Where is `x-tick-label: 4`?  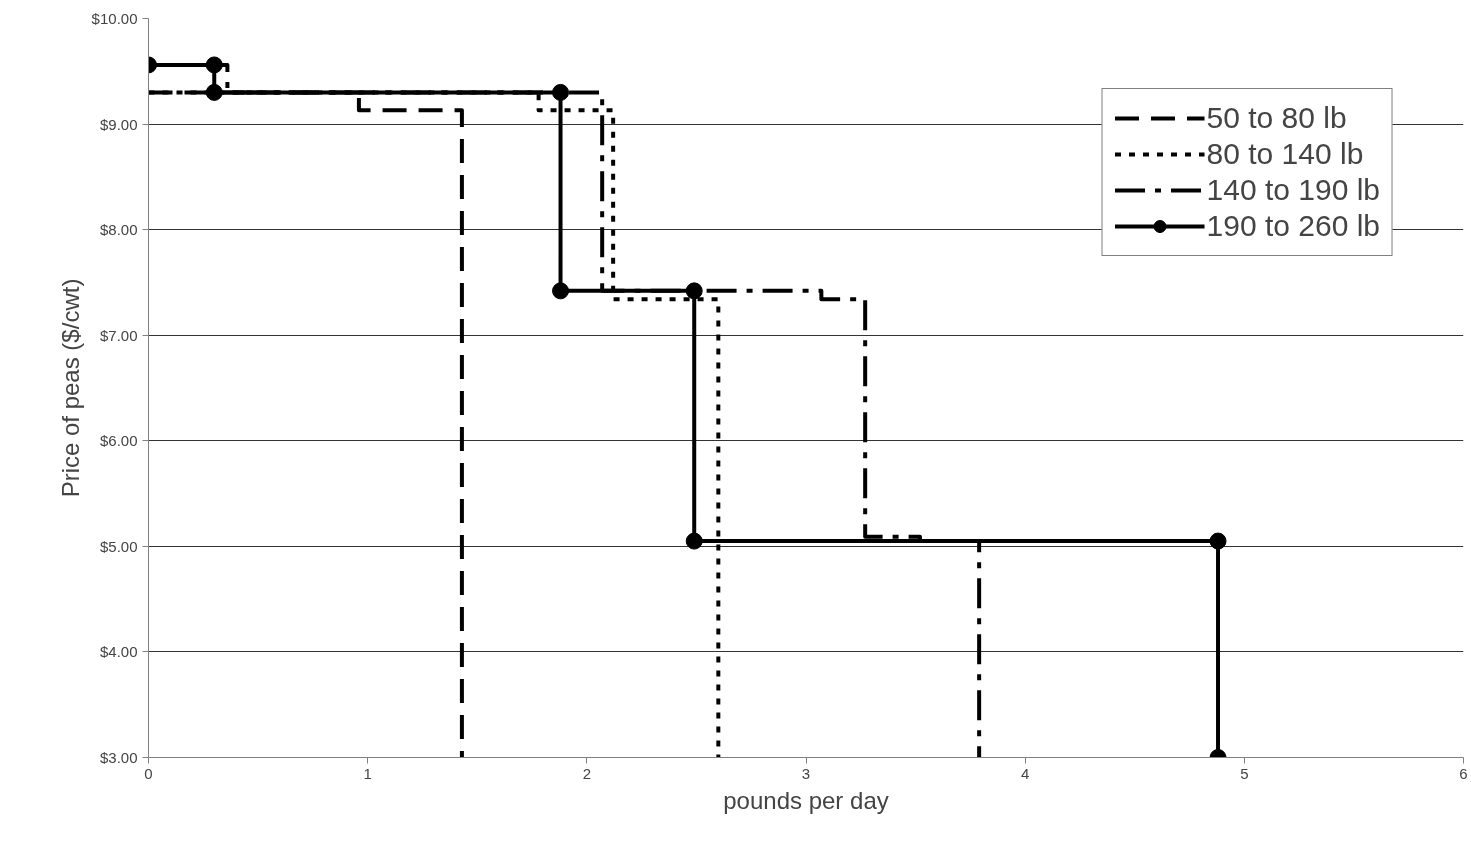 x-tick-label: 4 is located at coordinates (1025, 773).